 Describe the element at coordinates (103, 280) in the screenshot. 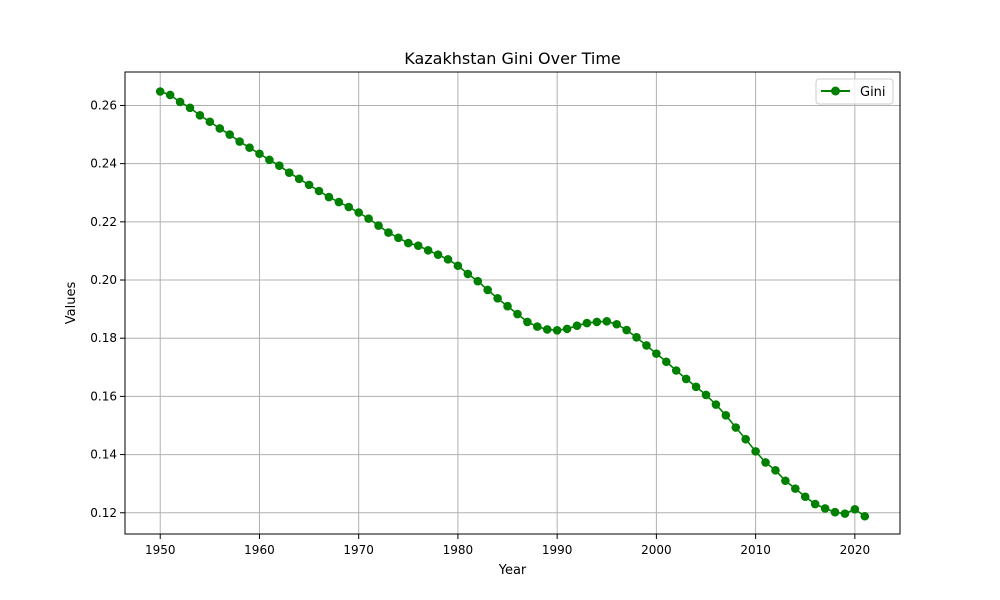

I see `y-tick-label: 0.20` at that location.